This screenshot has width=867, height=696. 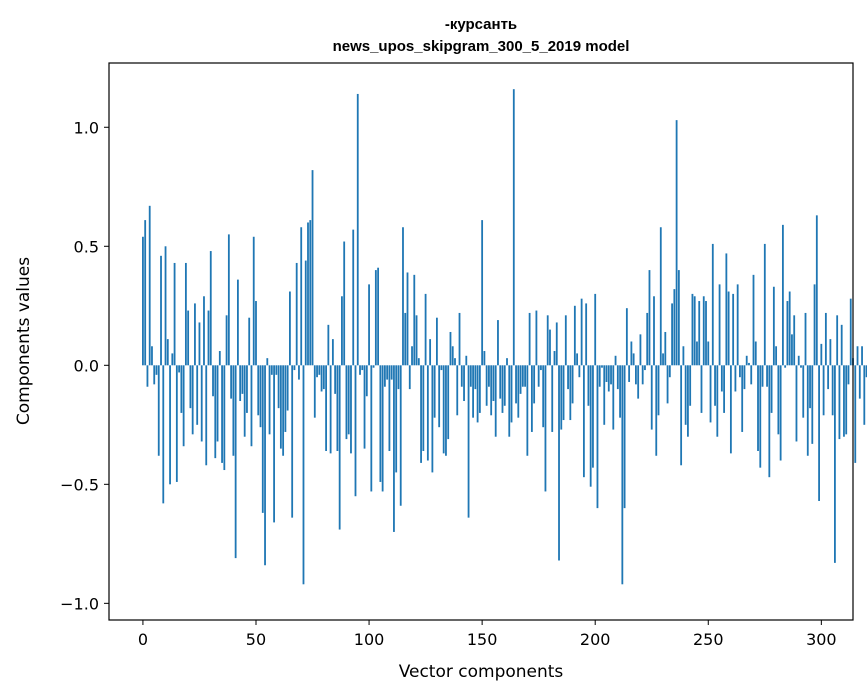 I want to click on x-tick-label: 0, so click(x=143, y=639).